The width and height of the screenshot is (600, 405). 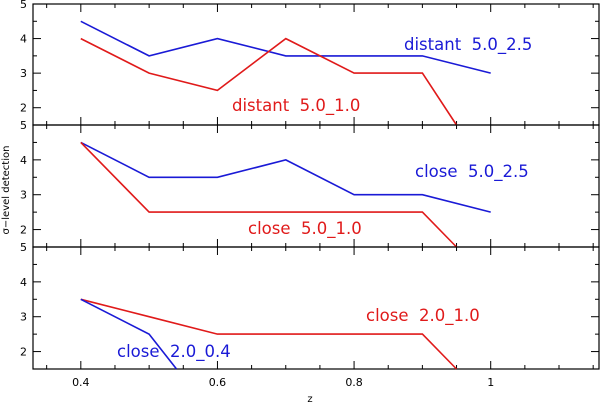 What do you see at coordinates (472, 172) in the screenshot?
I see `panel-2-series-1-label: close 5.0_2.5` at bounding box center [472, 172].